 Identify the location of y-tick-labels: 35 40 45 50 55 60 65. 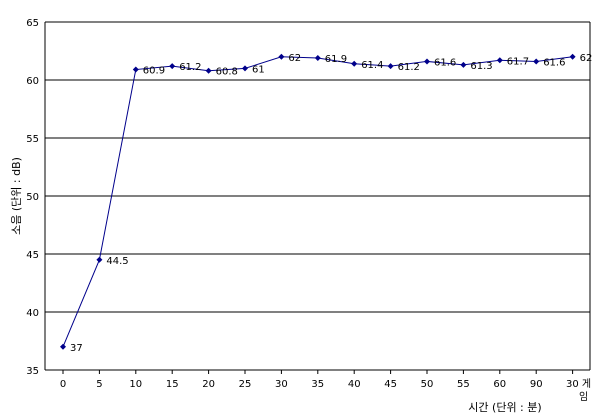
(32, 197).